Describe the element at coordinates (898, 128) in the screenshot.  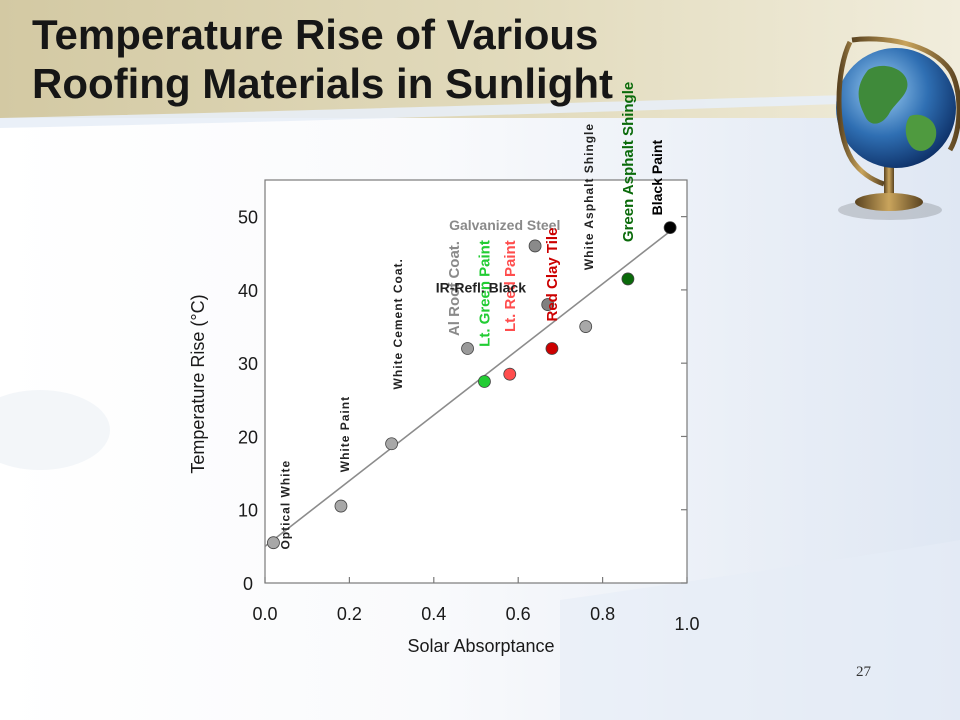
I see `globe-icon` at that location.